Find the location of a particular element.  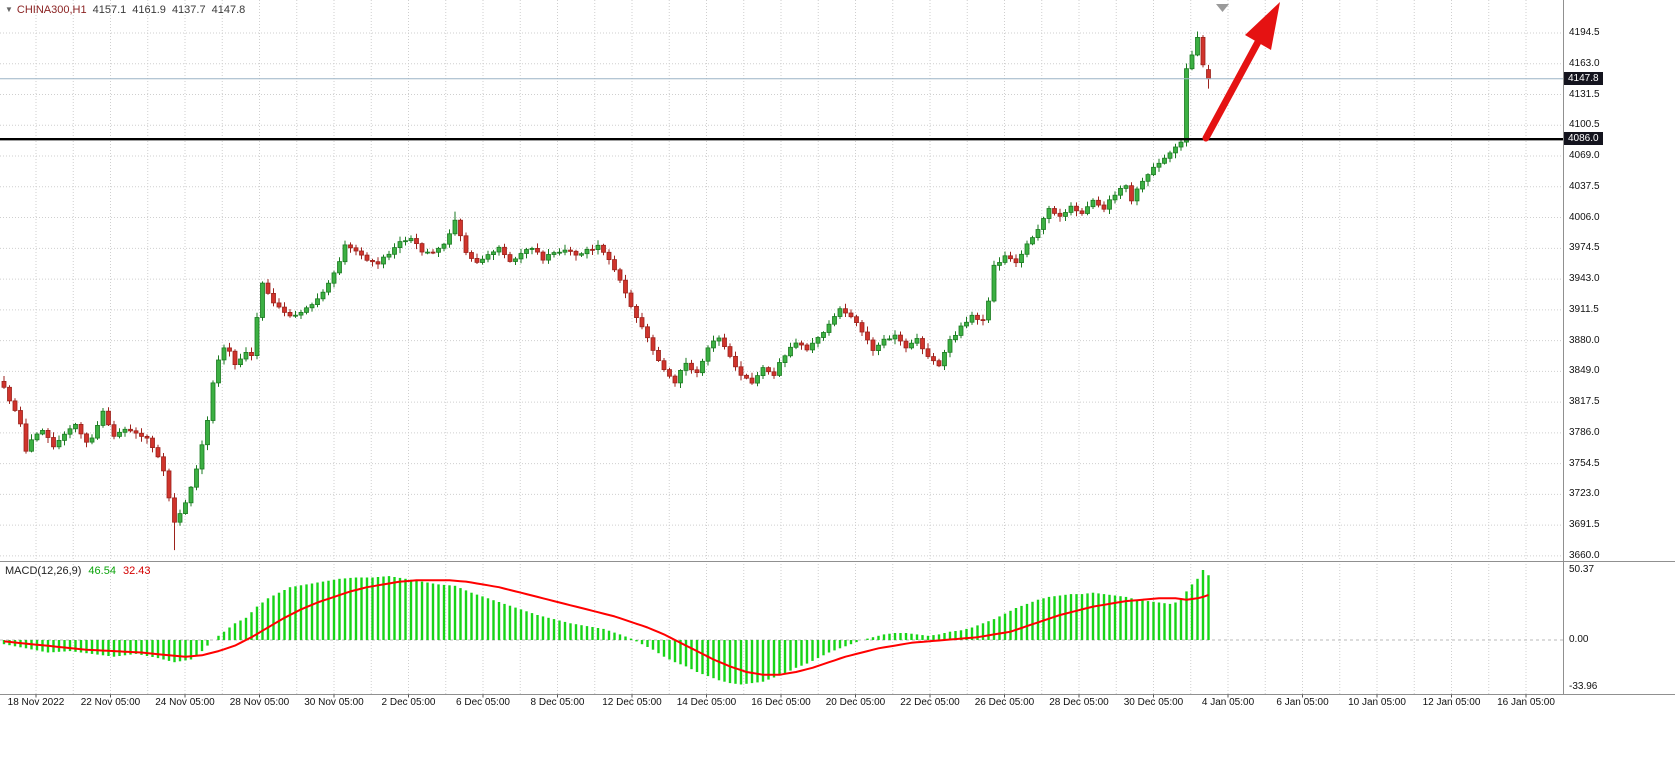

time-axis-label: 8 Dec 05:00 is located at coordinates (557, 702).